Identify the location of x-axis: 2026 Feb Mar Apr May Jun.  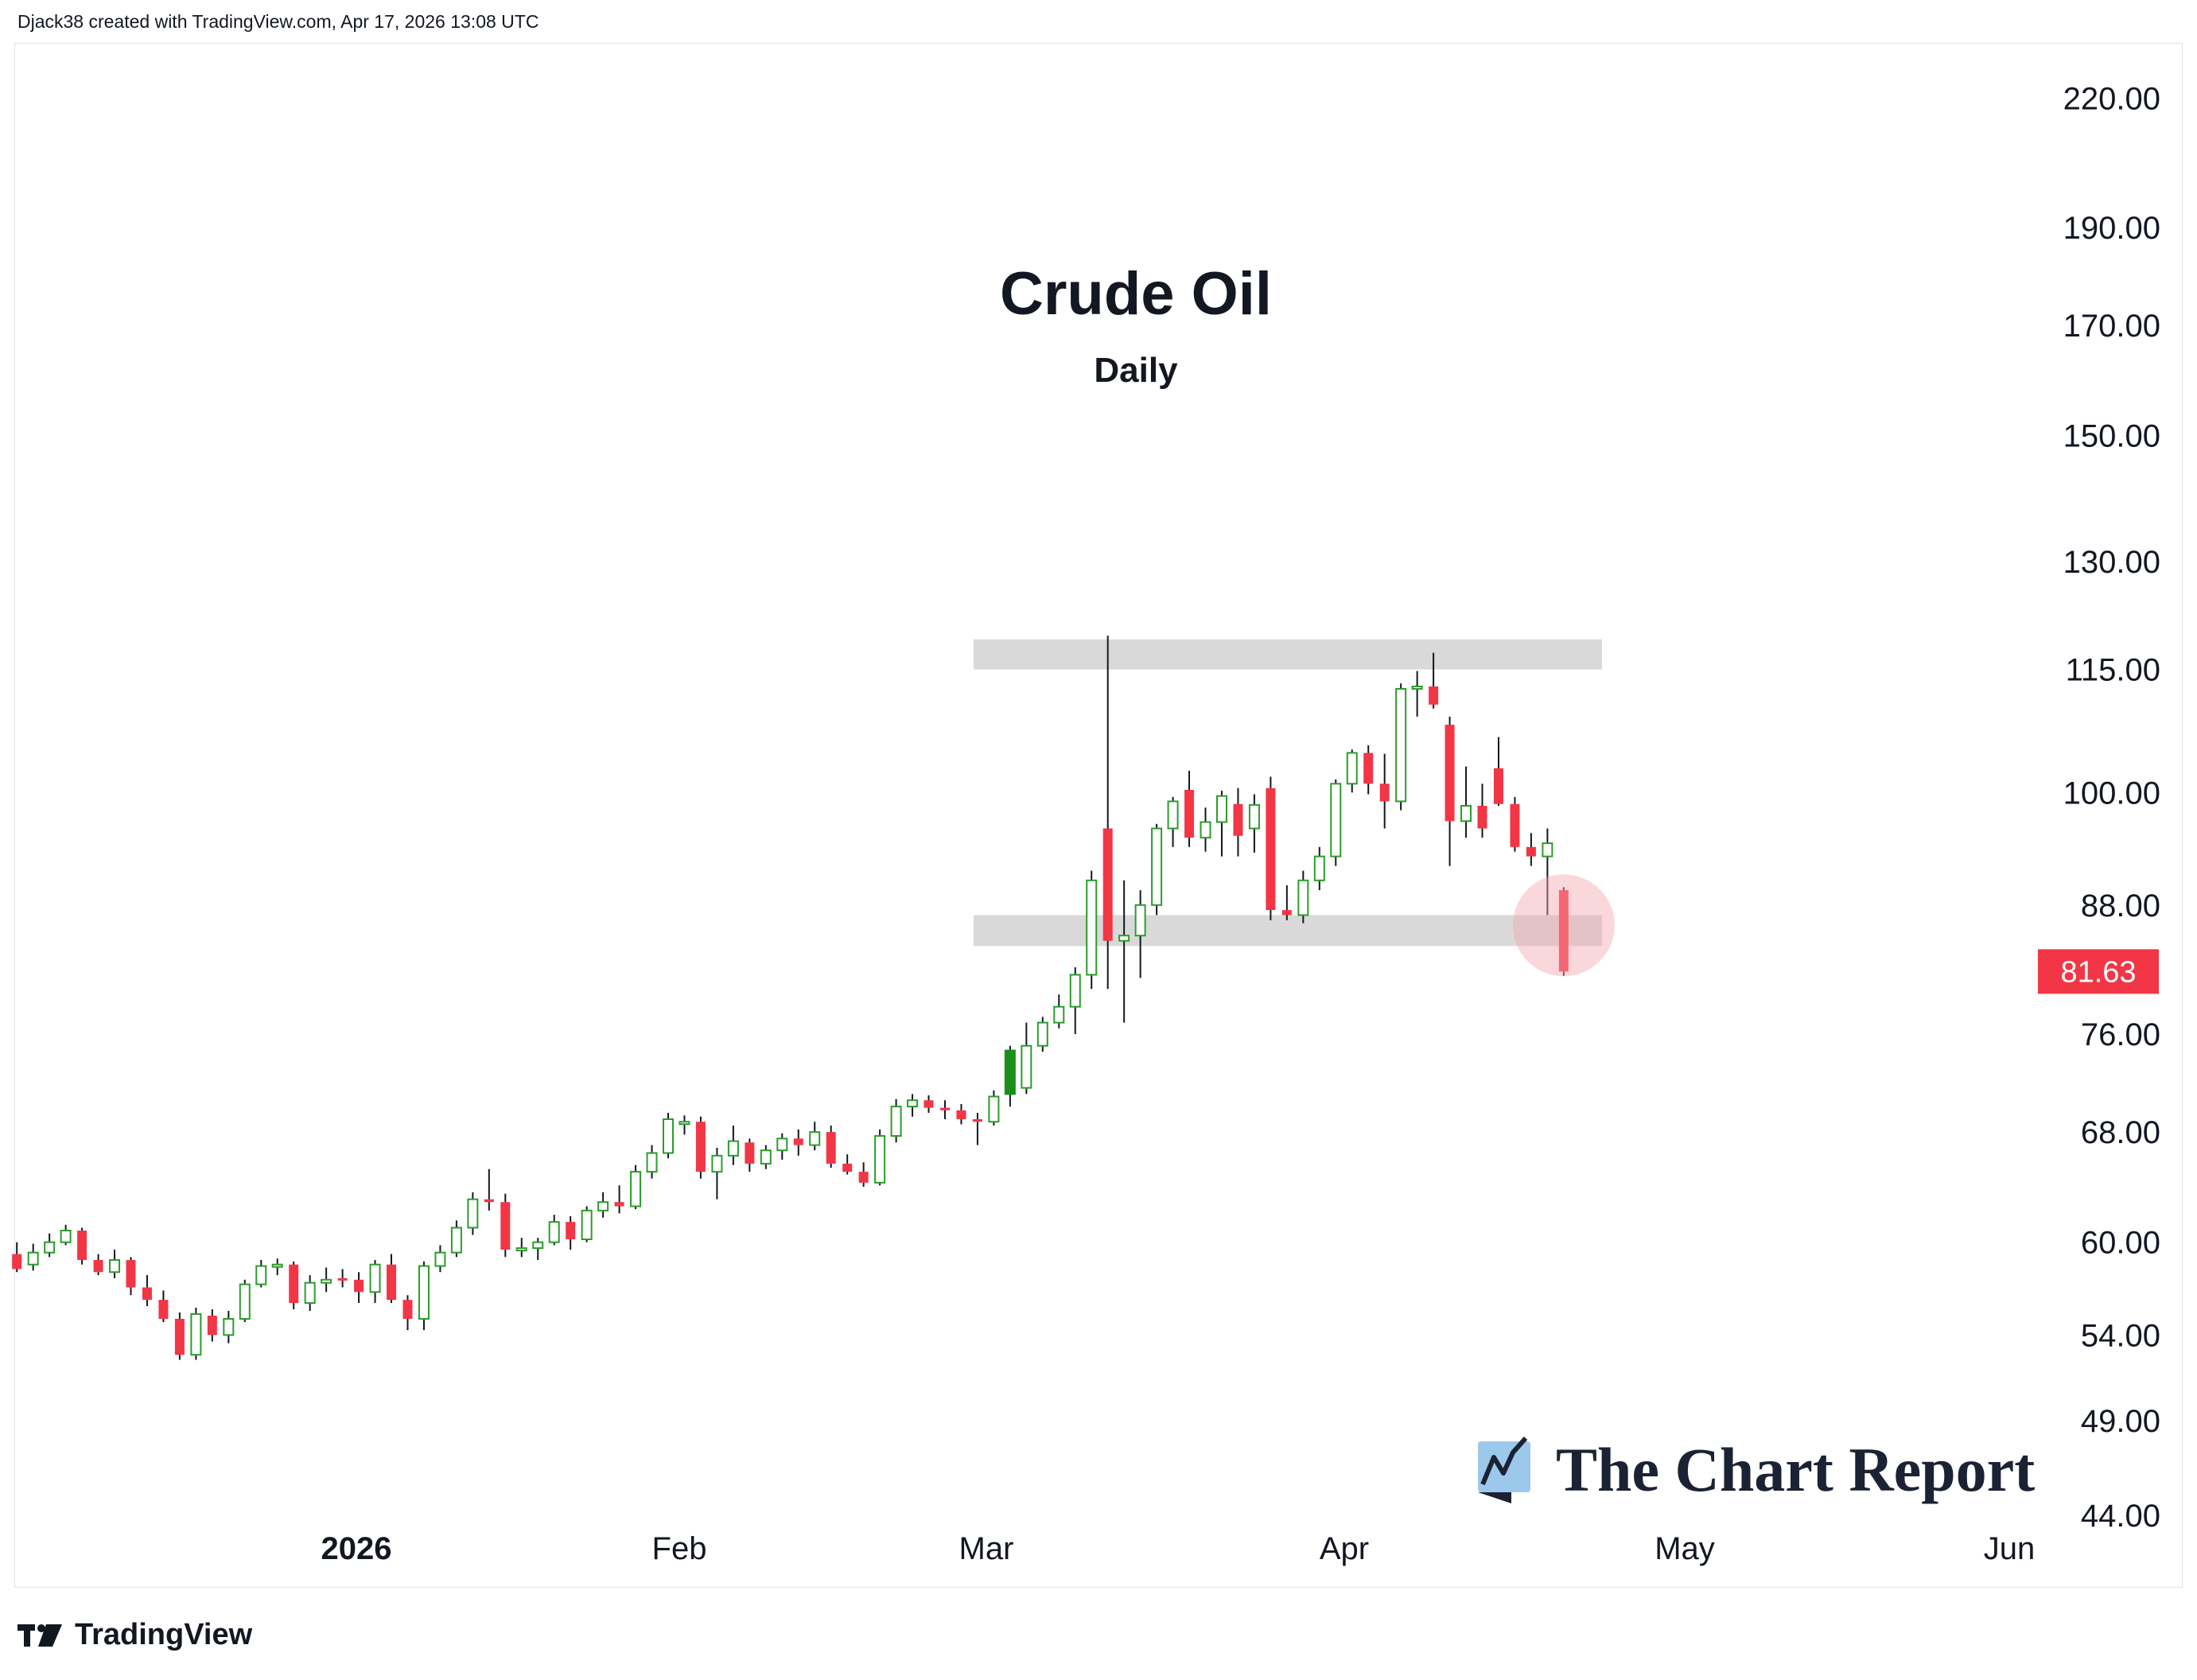
(1178, 1548).